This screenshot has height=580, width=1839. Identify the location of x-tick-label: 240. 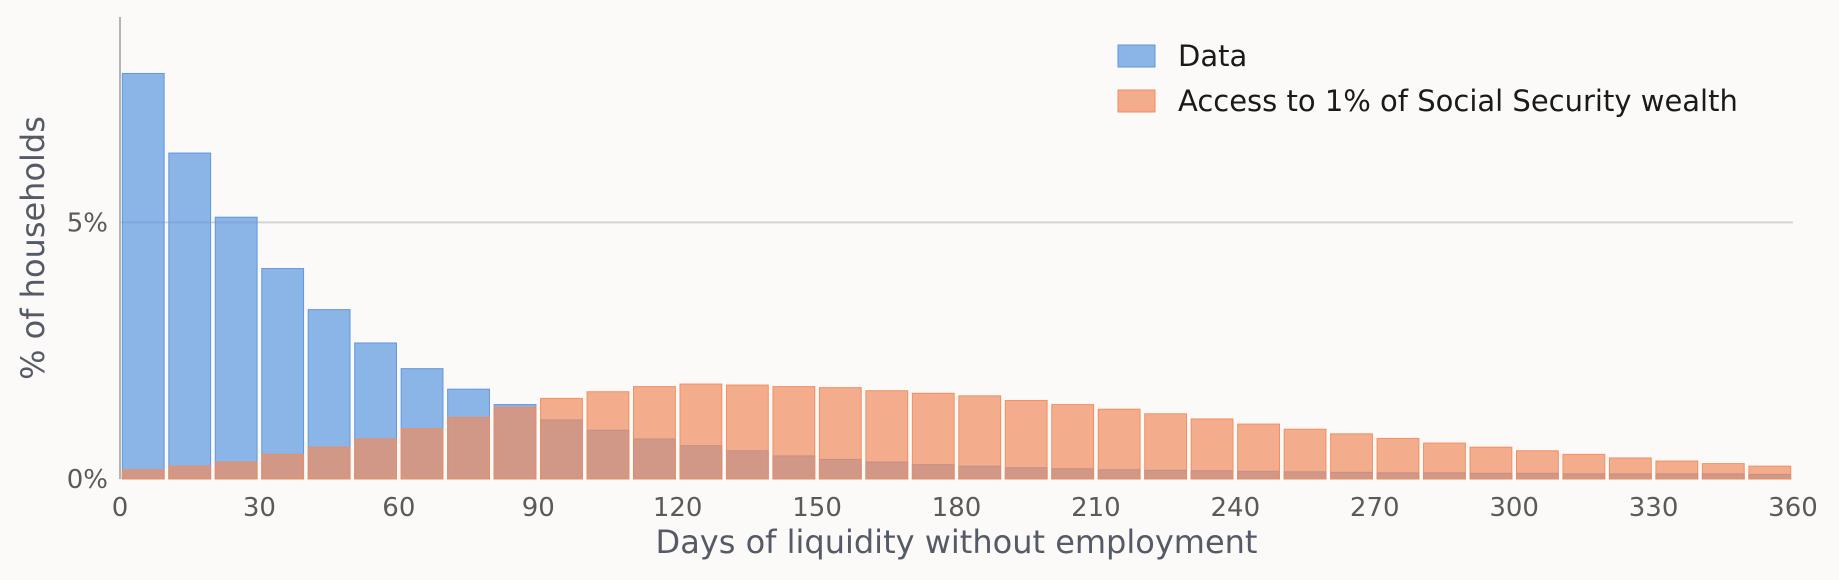
(1236, 508).